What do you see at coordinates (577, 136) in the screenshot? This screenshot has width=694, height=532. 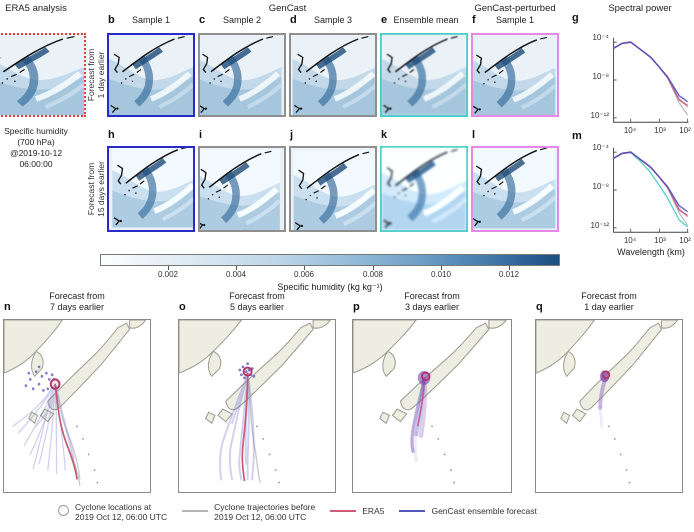 I see `panel-letter-m: m` at bounding box center [577, 136].